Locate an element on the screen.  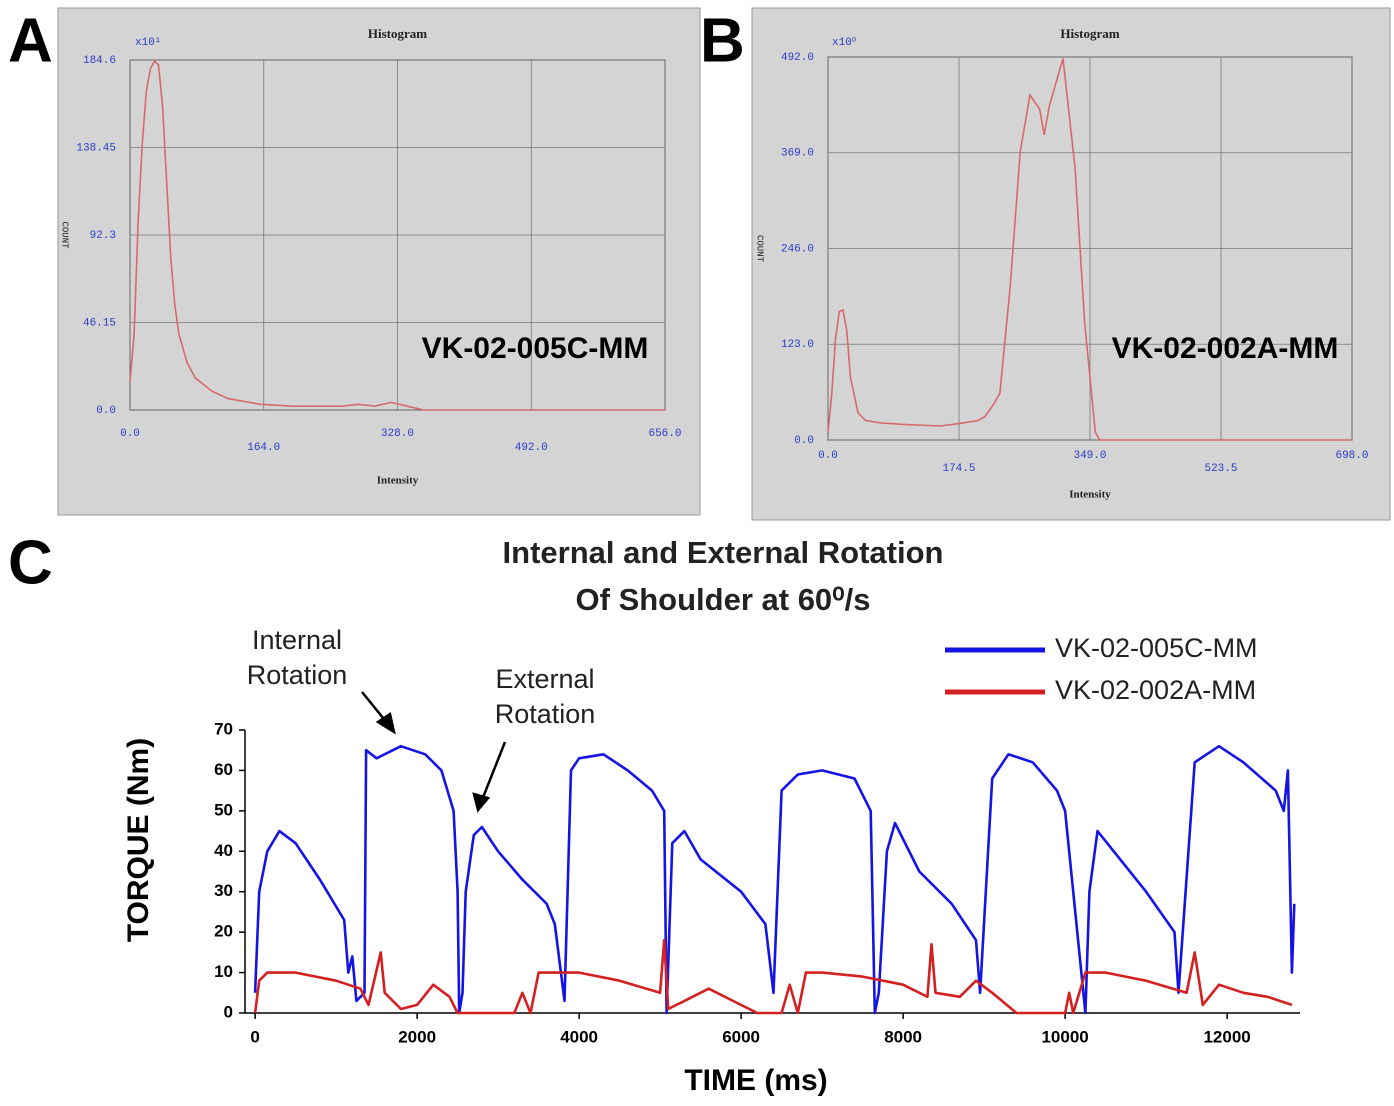
panel-letter: B is located at coordinates (722, 40).